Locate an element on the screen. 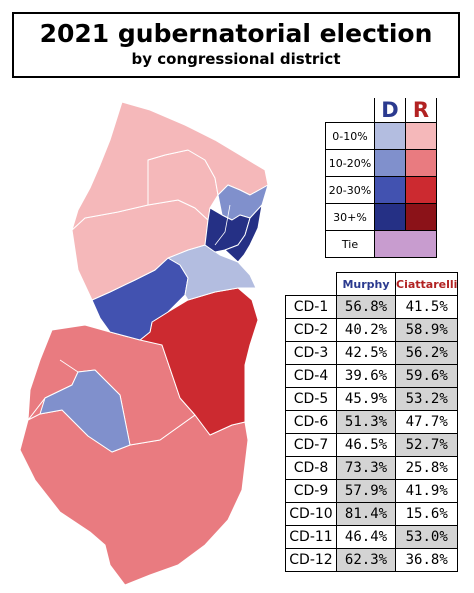 Image resolution: width=474 pixels, height=593 pixels. table-row: CD-9 57.9% 41.9% is located at coordinates (372, 491).